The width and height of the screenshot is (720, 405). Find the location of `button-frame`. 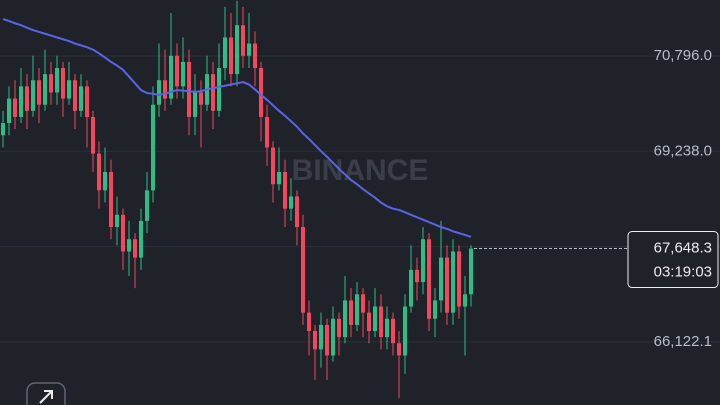

button-frame is located at coordinates (46, 393).